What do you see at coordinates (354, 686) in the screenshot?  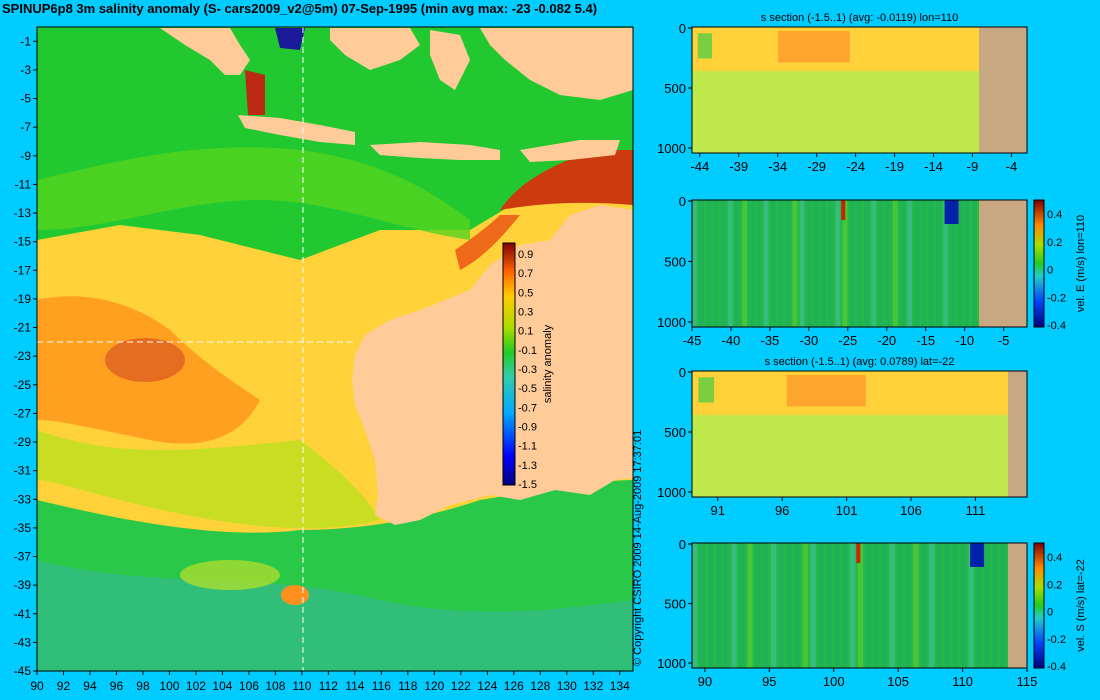 I see `map-x-tick-label: 114` at bounding box center [354, 686].